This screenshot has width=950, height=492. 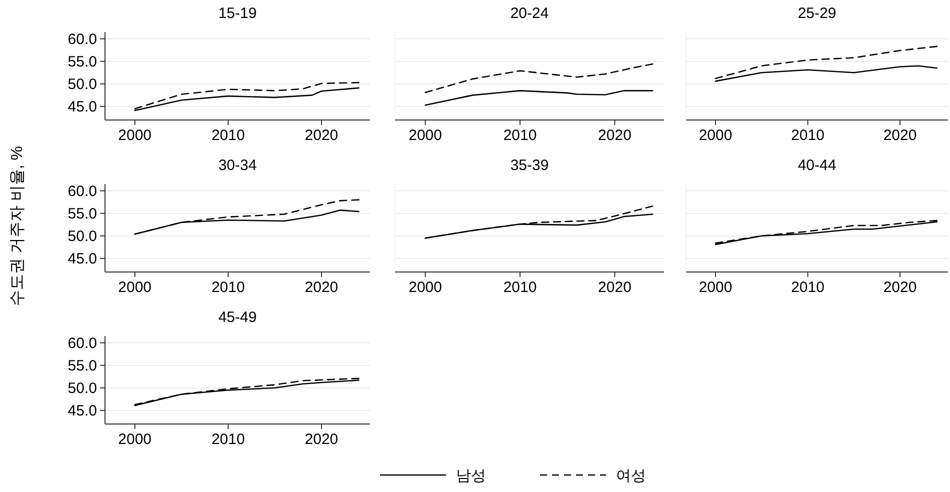 I want to click on legend-label: 여성, so click(x=631, y=475).